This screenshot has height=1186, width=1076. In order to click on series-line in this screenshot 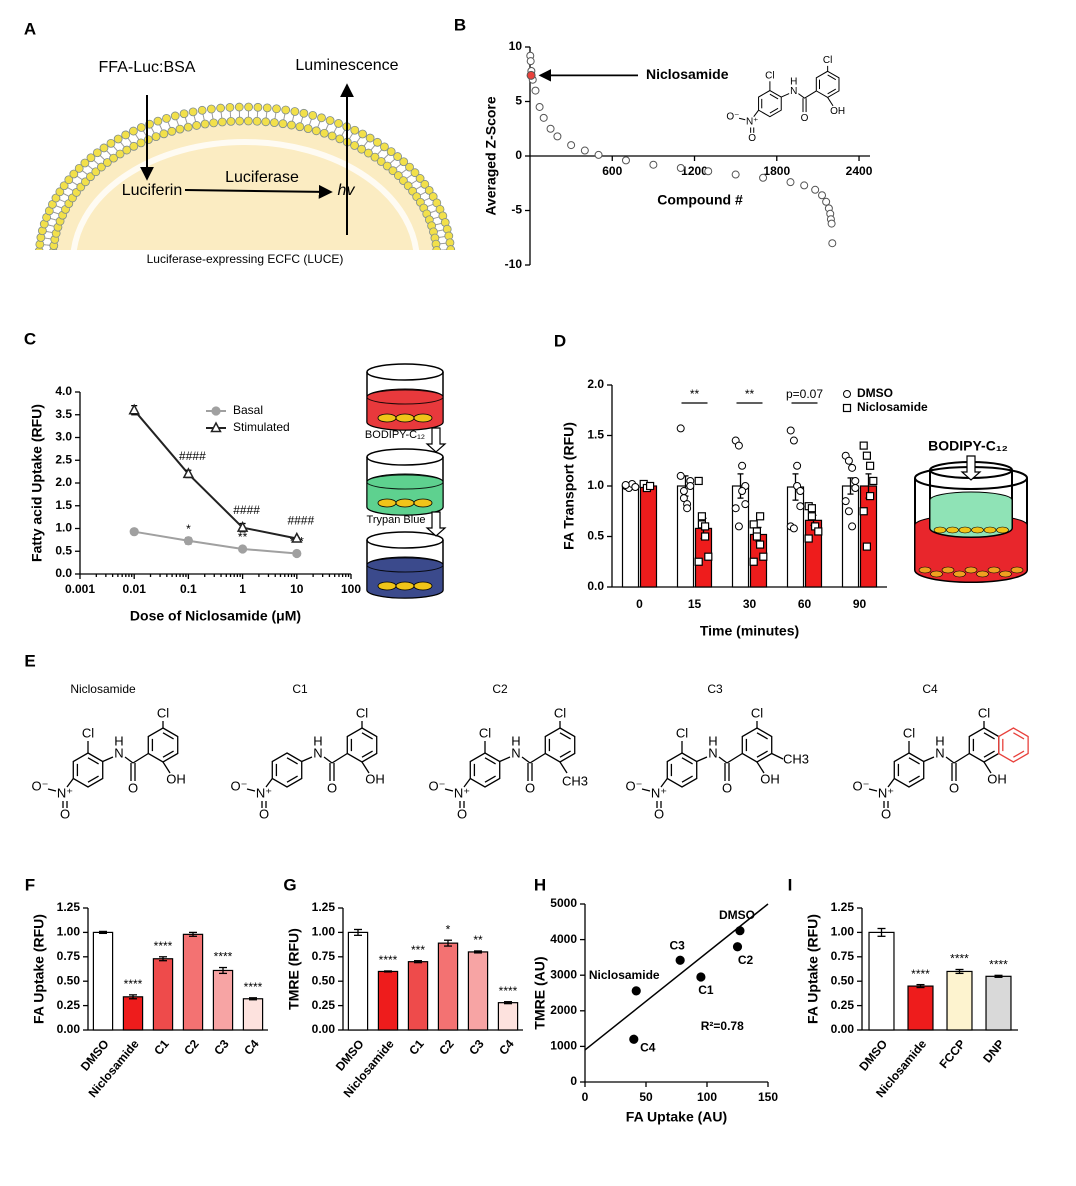, I will do `click(215, 474)`.